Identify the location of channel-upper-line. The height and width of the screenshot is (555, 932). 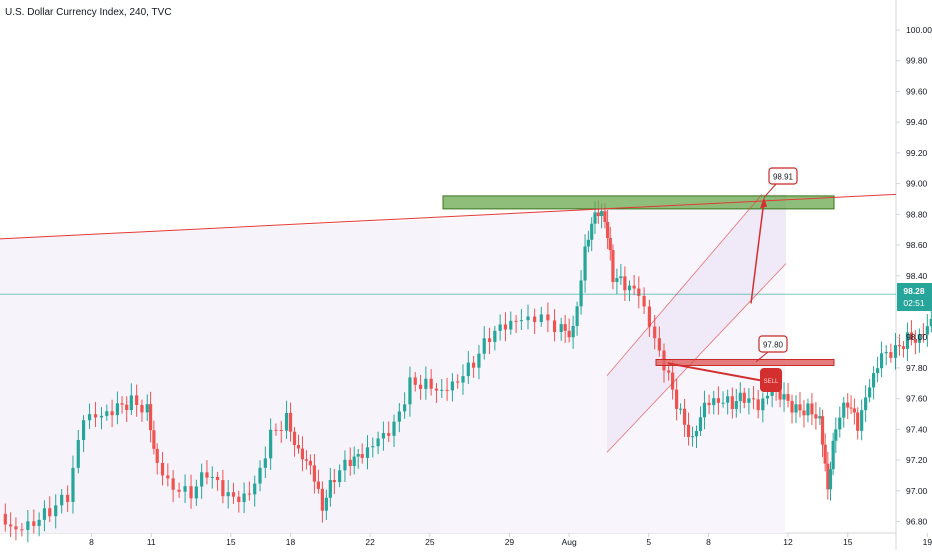
(684, 285).